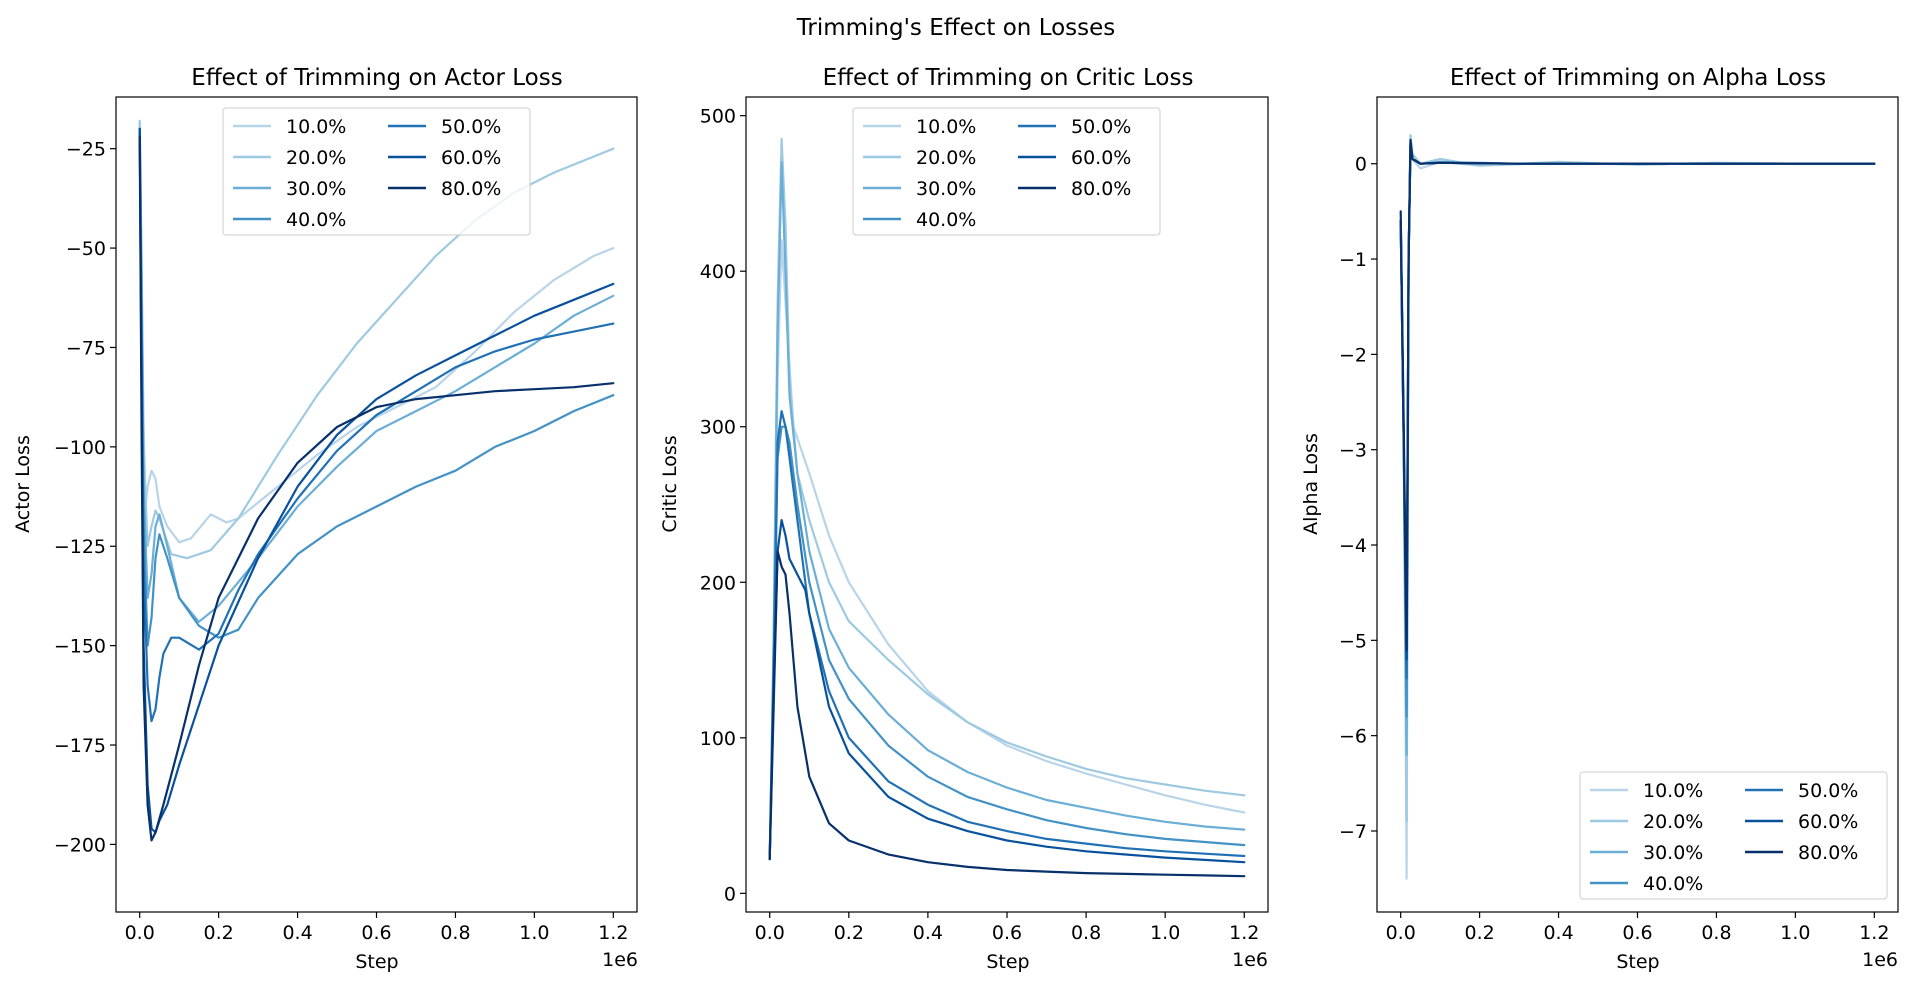 The height and width of the screenshot is (993, 1912). I want to click on actor-loss-legend-label: 40.0%, so click(316, 220).